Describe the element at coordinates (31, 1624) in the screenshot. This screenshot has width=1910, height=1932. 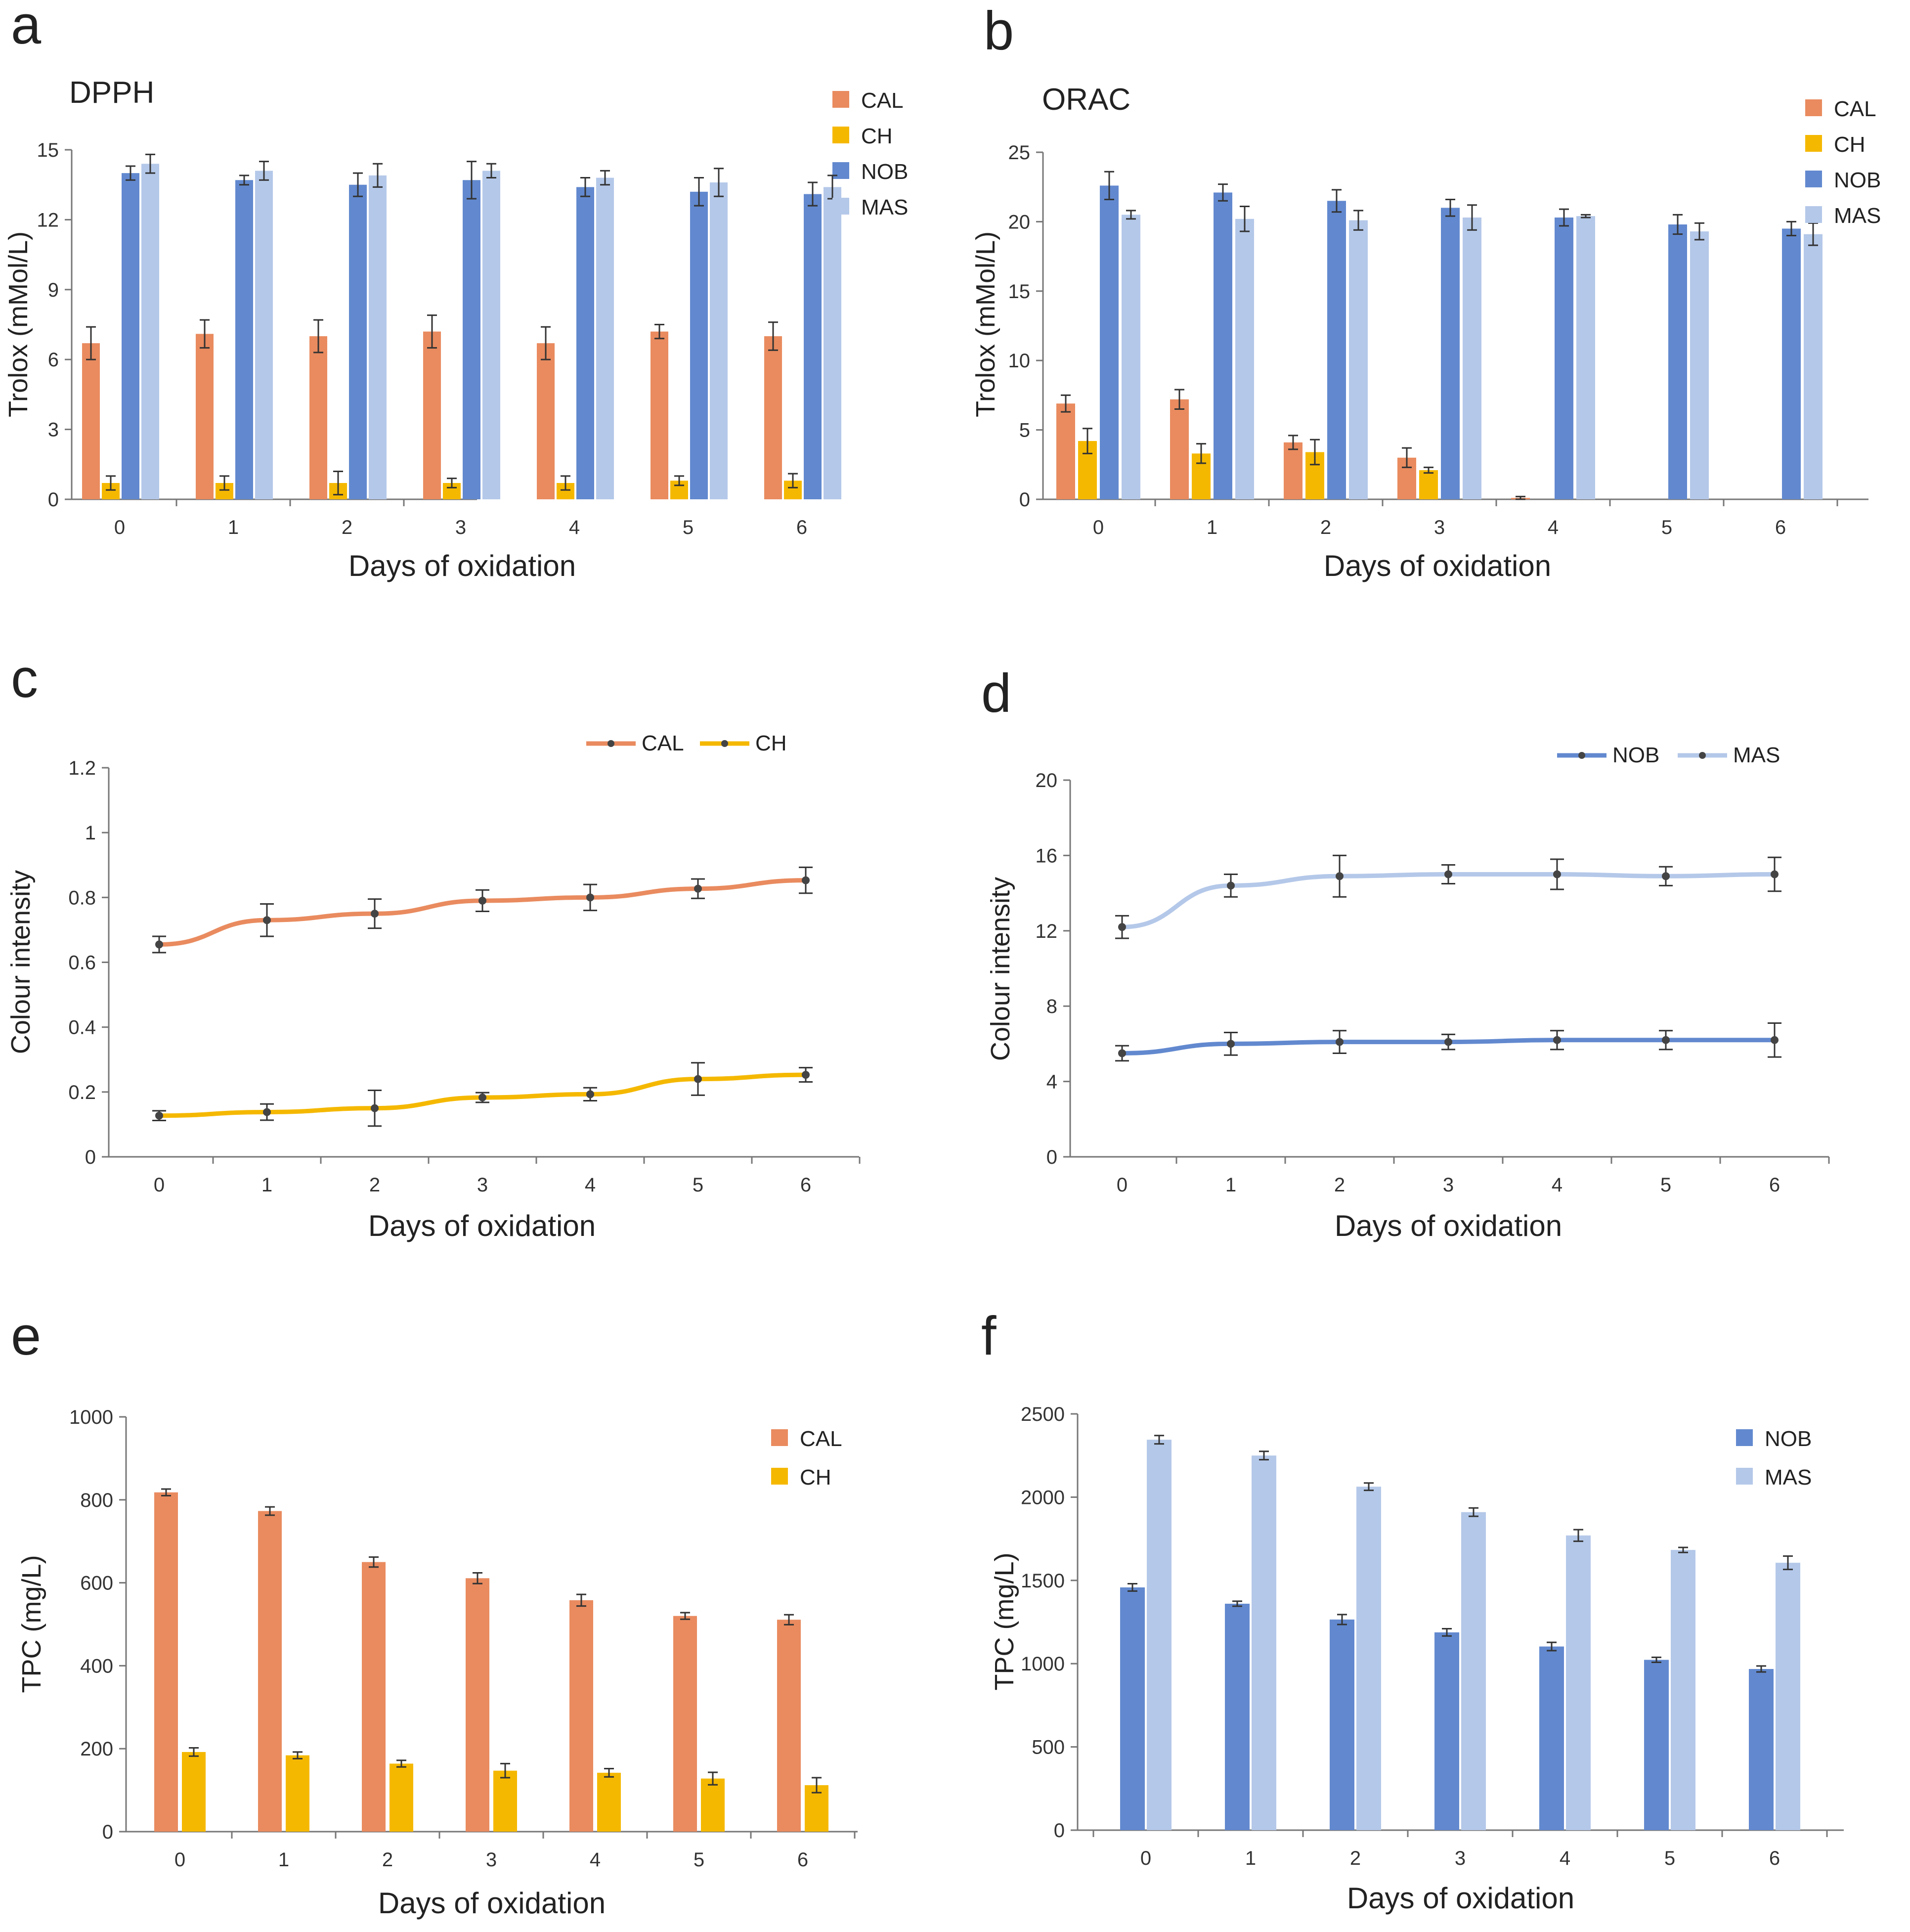
I see `y-axis-title: TPC (mg/L)` at that location.